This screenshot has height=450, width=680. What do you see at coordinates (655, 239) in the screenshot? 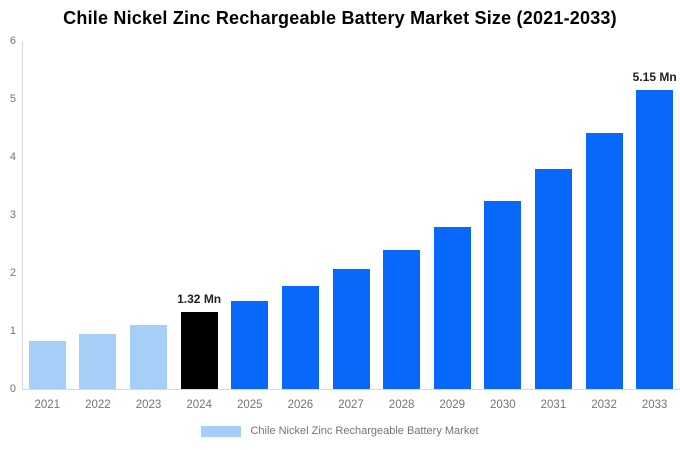
I see `bar-2033` at bounding box center [655, 239].